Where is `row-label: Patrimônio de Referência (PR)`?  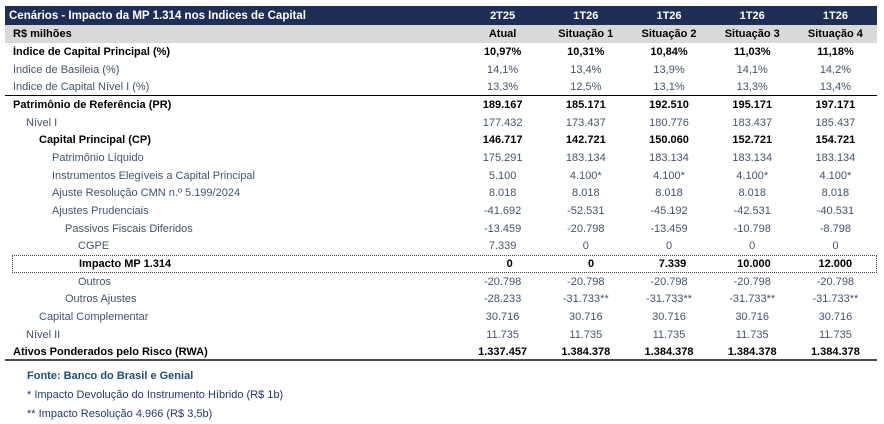
row-label: Patrimônio de Referência (PR) is located at coordinates (92, 104).